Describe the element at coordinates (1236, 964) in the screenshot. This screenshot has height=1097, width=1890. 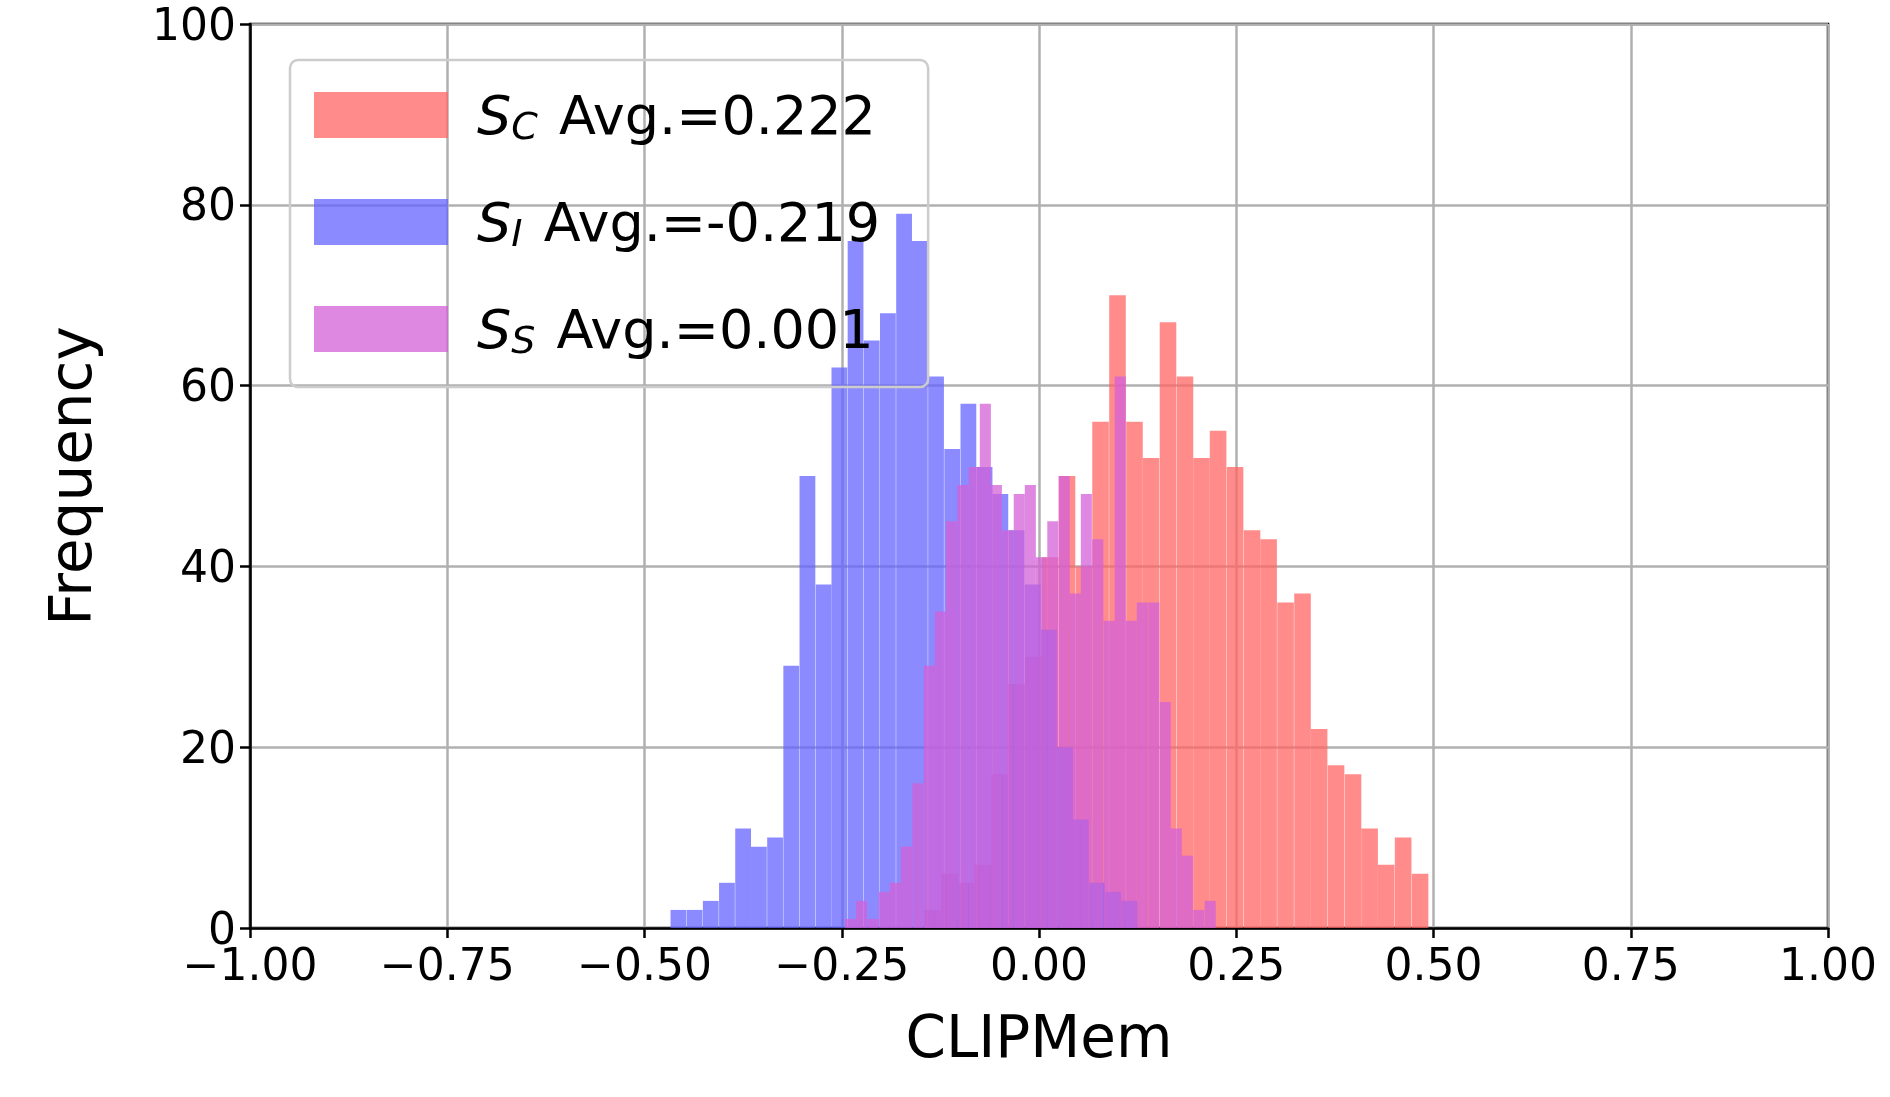
I see `x-tick-label: 0.25` at that location.